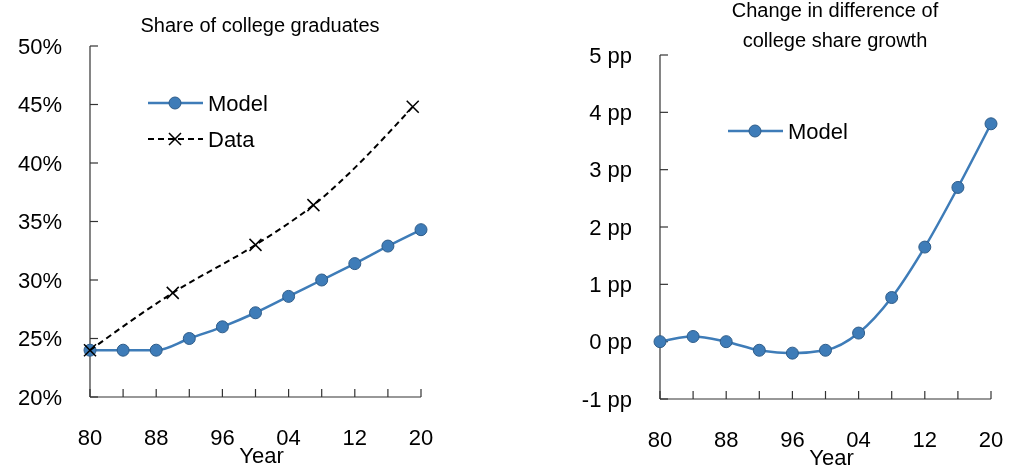  I want to click on y-tick-label: 4 pp, so click(610, 113).